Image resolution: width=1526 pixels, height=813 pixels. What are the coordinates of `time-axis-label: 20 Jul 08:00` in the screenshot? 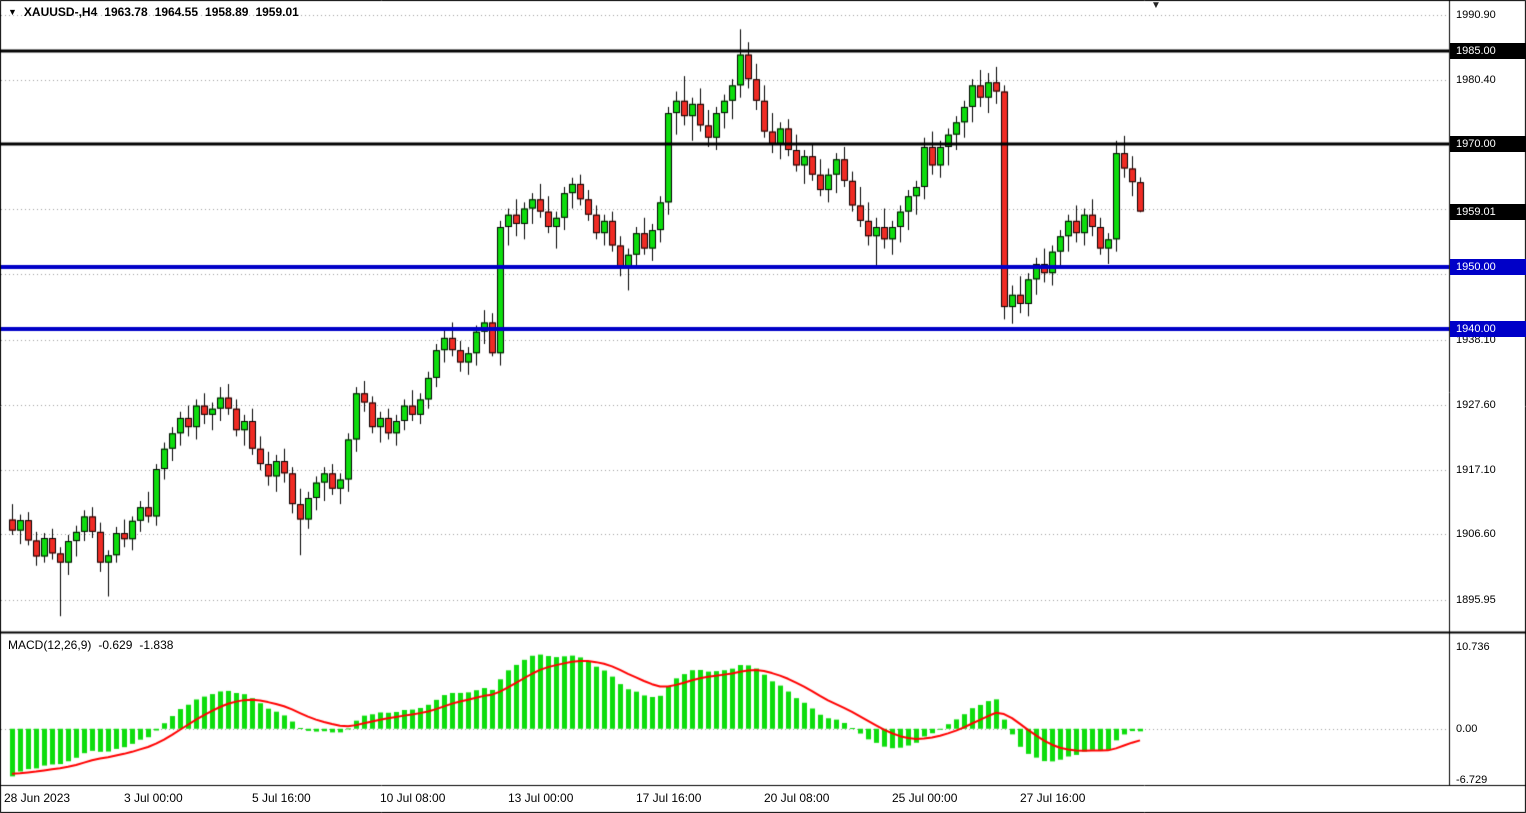 It's located at (797, 798).